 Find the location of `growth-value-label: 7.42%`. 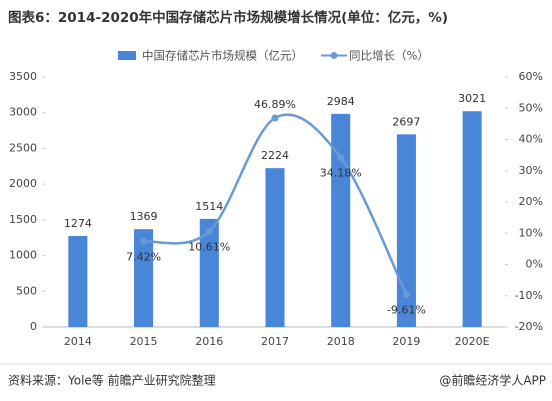

growth-value-label: 7.42% is located at coordinates (143, 256).